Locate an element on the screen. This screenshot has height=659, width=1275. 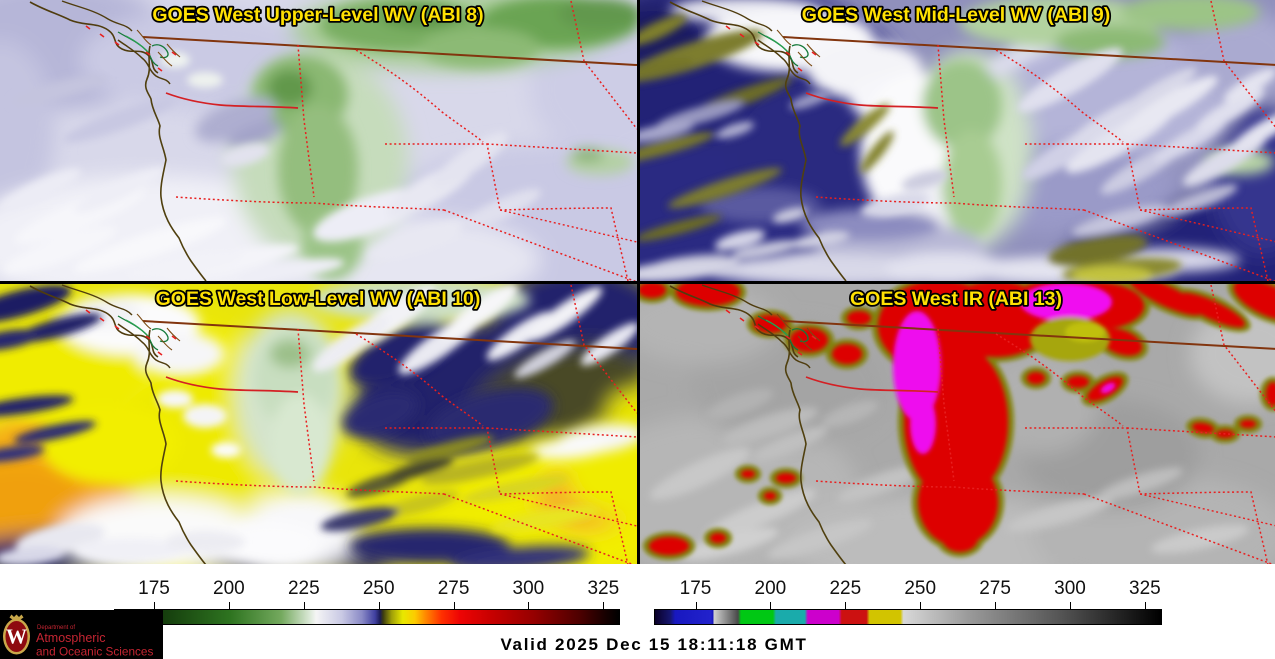
svg-text:GOES West Low-Level WV (ABI 10: GOES West Low-Level WV (ABI 10) is located at coordinates (318, 299).